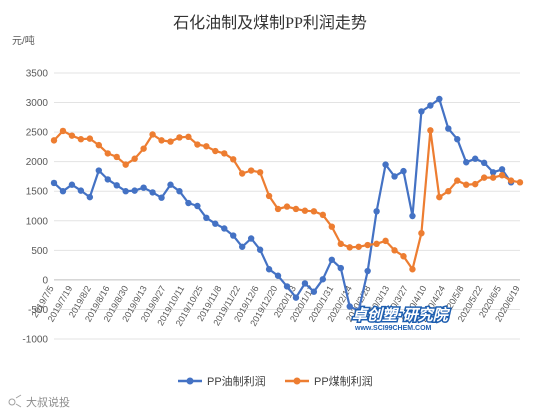 This screenshot has height=416, width=541. Describe the element at coordinates (45, 280) in the screenshot. I see `y-tick-label: 0` at that location.